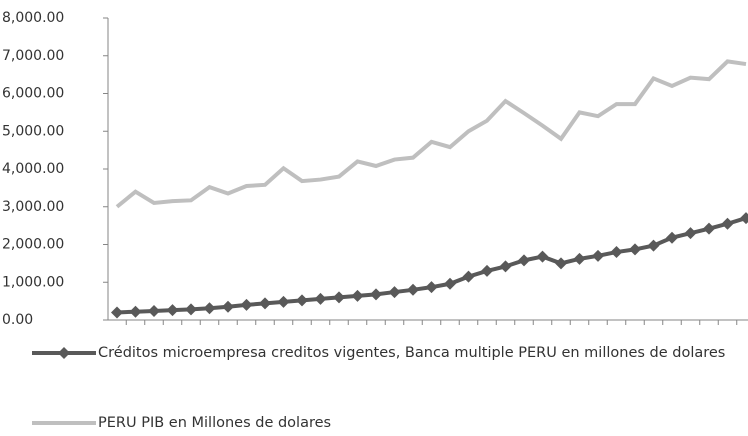 The height and width of the screenshot is (436, 748). What do you see at coordinates (33, 56) in the screenshot?
I see `y-tick-label: 7,000.00` at bounding box center [33, 56].